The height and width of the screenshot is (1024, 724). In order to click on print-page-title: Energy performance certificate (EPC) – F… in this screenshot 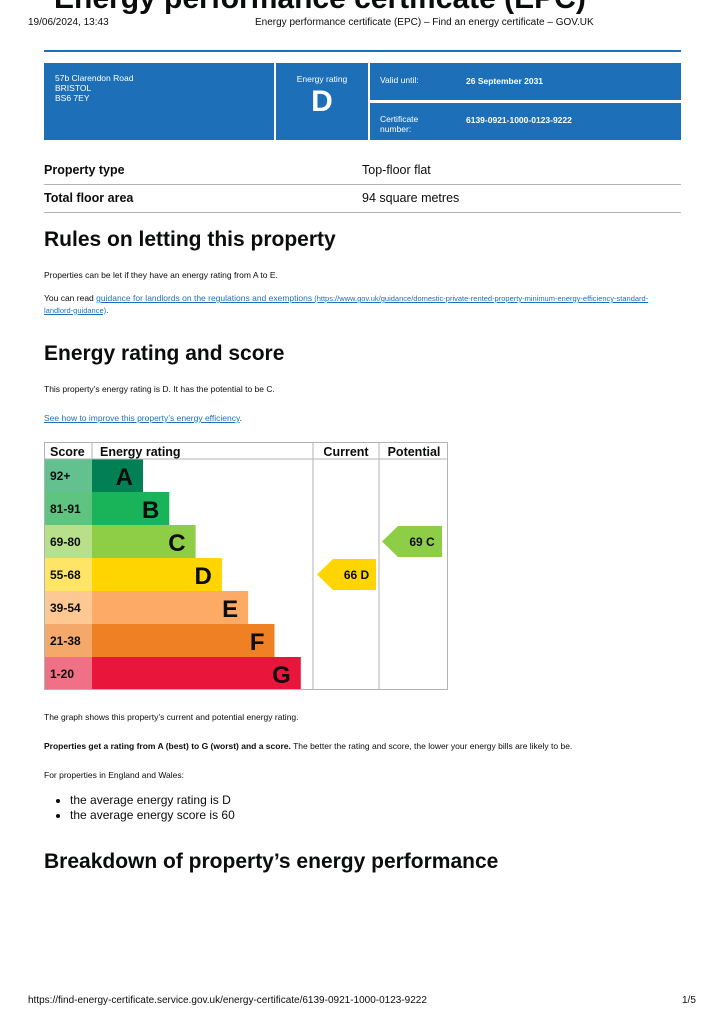, I will do `click(424, 22)`.